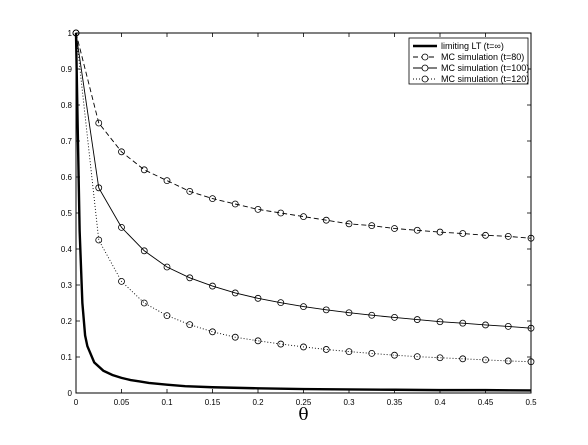  Describe the element at coordinates (67, 213) in the screenshot. I see `y-tick-label: 0.5` at that location.